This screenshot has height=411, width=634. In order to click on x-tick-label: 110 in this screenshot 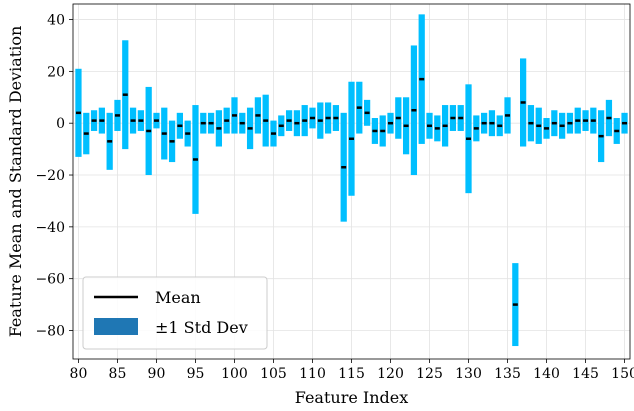, I will do `click(312, 374)`.